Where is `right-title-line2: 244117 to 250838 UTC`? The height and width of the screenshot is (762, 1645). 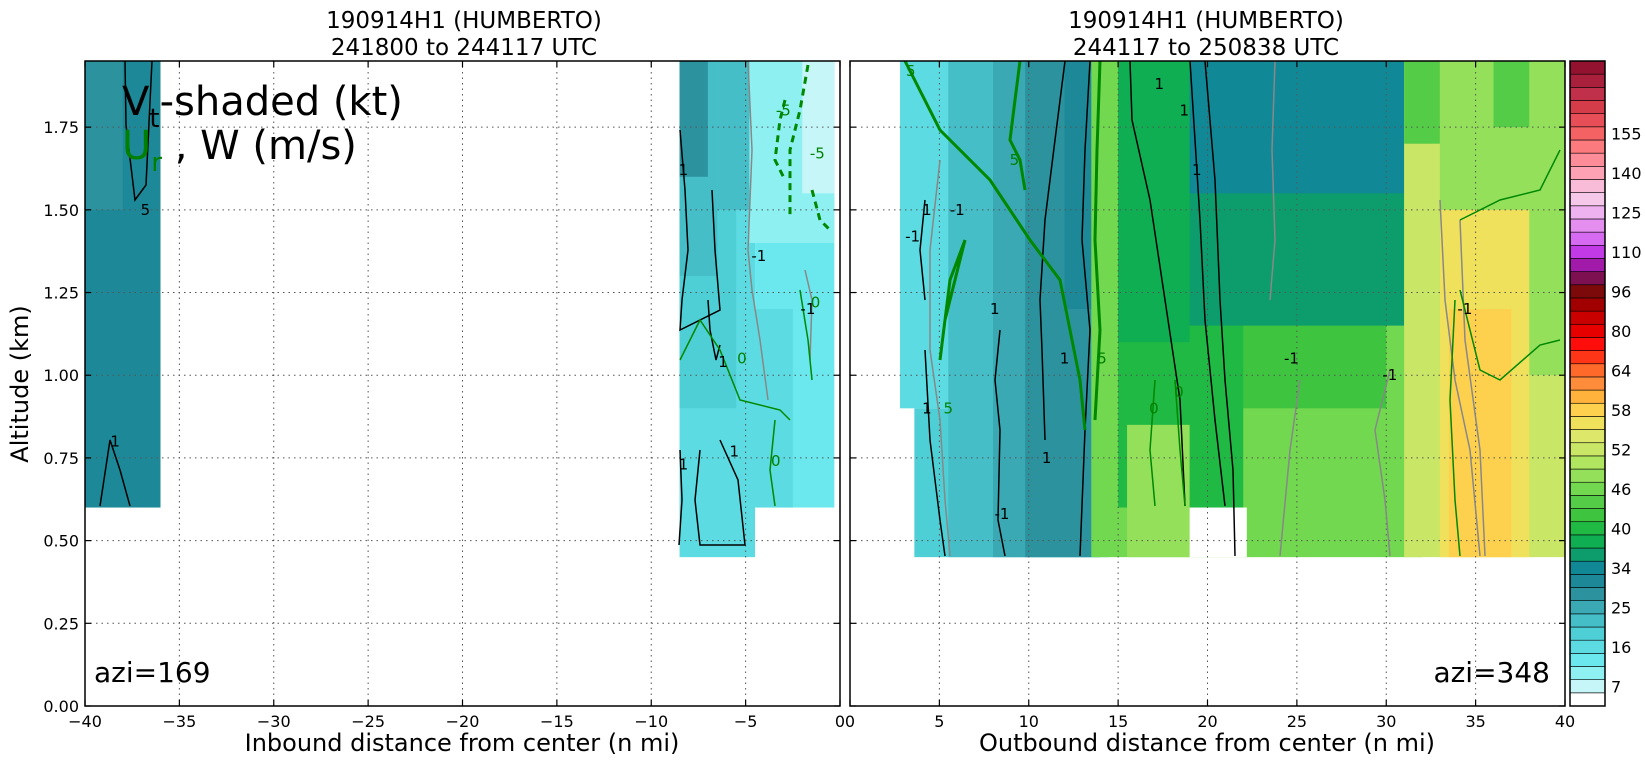
right-title-line2: 244117 to 250838 UTC is located at coordinates (1206, 48).